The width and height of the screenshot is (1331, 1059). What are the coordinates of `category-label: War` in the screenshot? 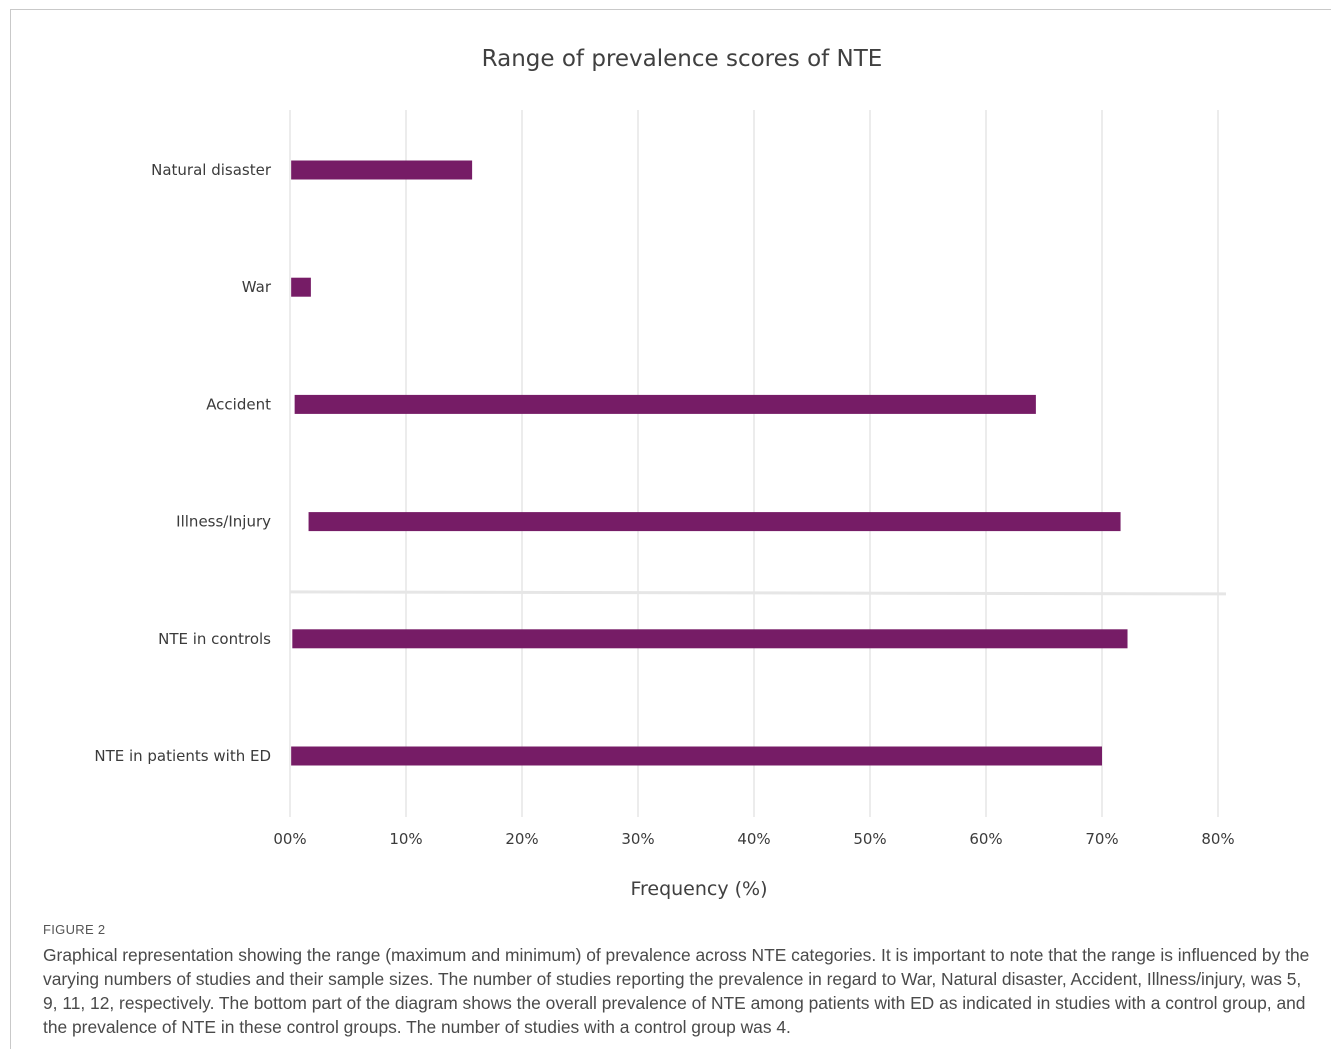 It's located at (257, 287).